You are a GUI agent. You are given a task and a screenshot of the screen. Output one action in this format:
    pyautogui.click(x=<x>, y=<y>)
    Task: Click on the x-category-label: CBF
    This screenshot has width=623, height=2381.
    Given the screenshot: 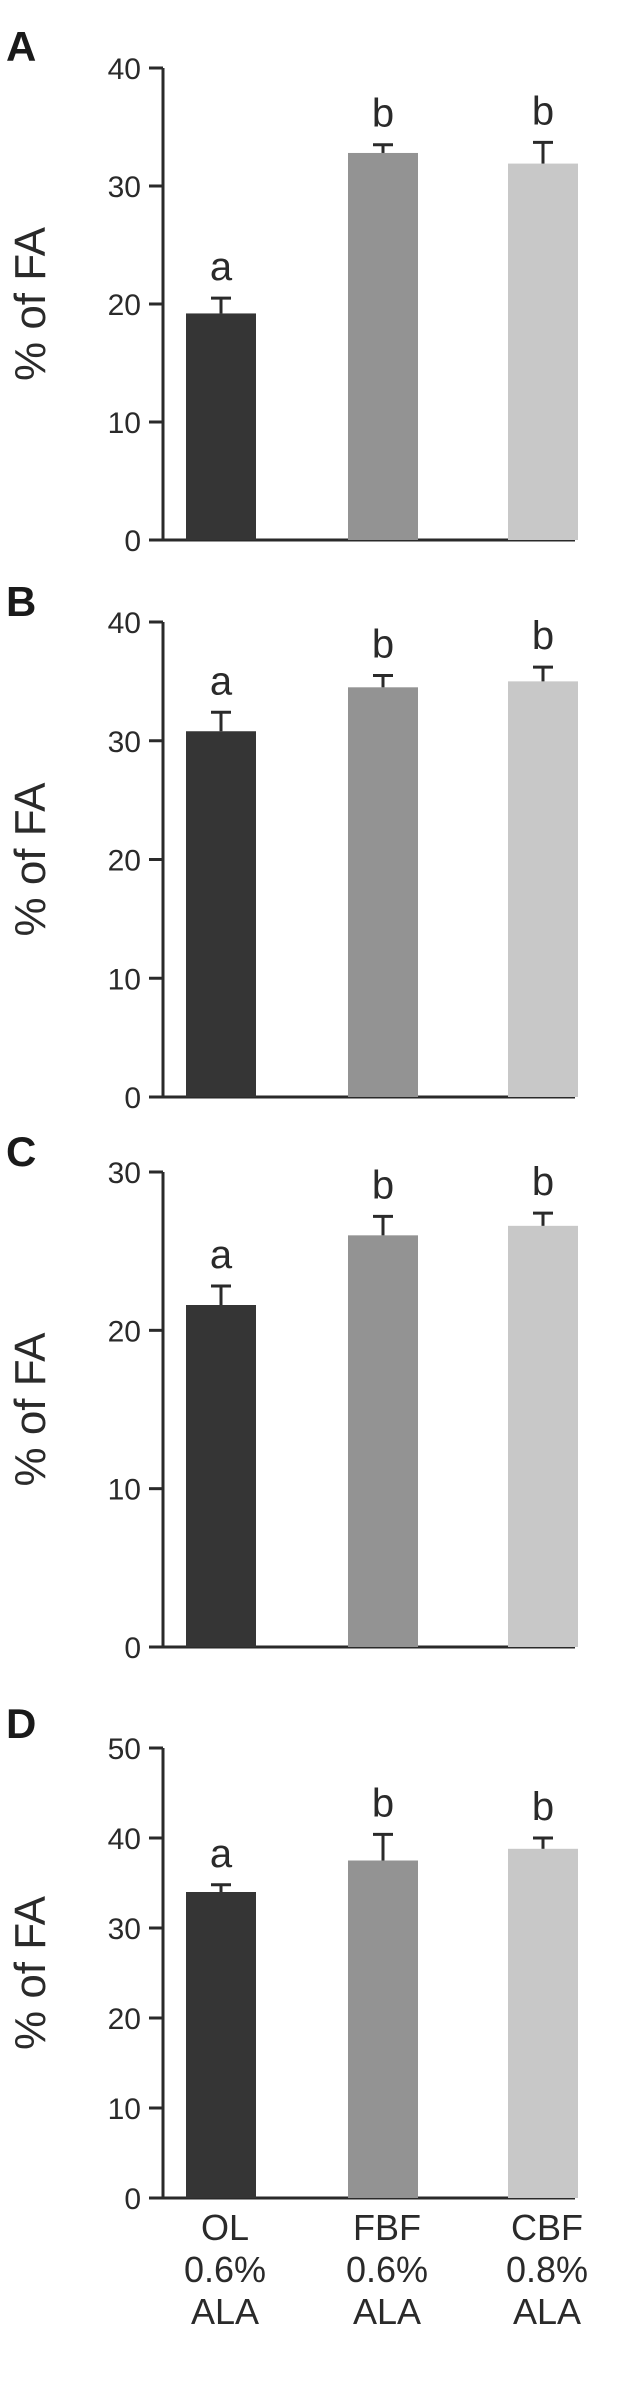 What is the action you would take?
    pyautogui.click(x=547, y=2227)
    